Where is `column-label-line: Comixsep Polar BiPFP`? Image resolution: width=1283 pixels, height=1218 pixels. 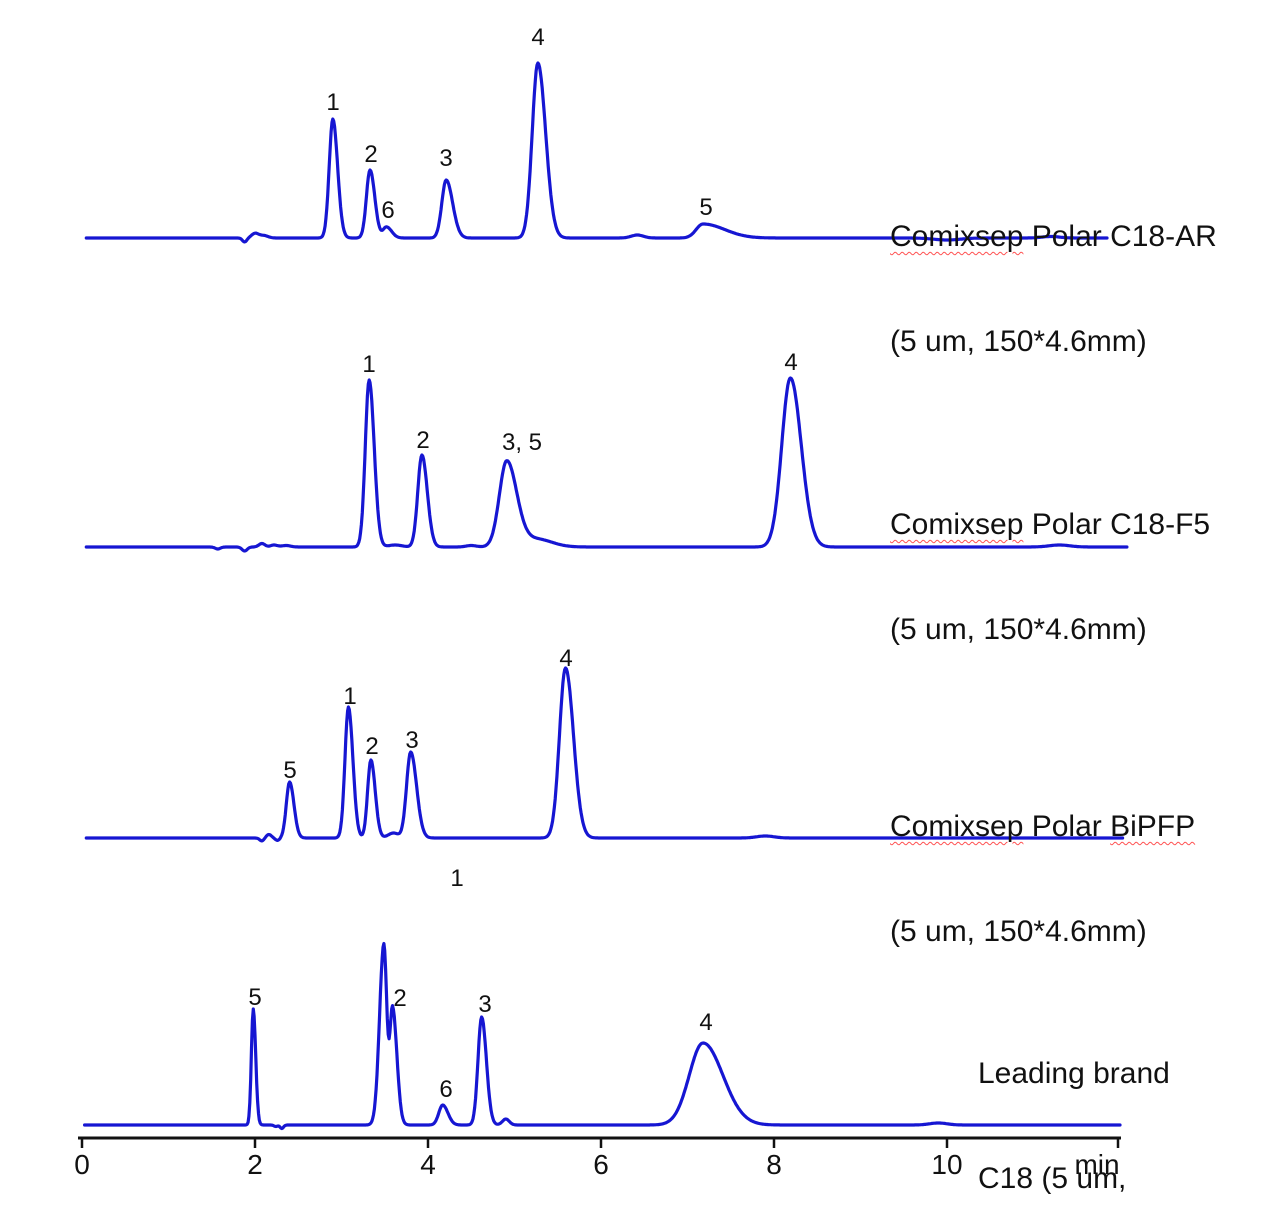 column-label-line: Comixsep Polar BiPFP is located at coordinates (1042, 826).